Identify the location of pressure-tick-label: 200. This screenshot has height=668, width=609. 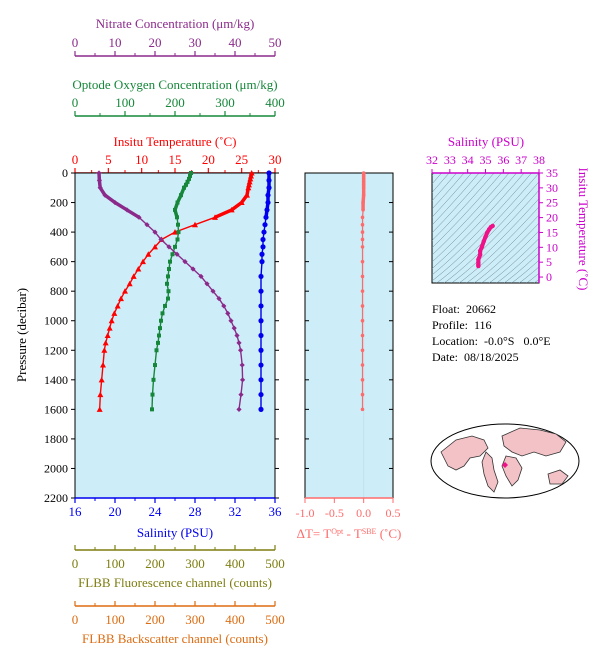
(59, 203).